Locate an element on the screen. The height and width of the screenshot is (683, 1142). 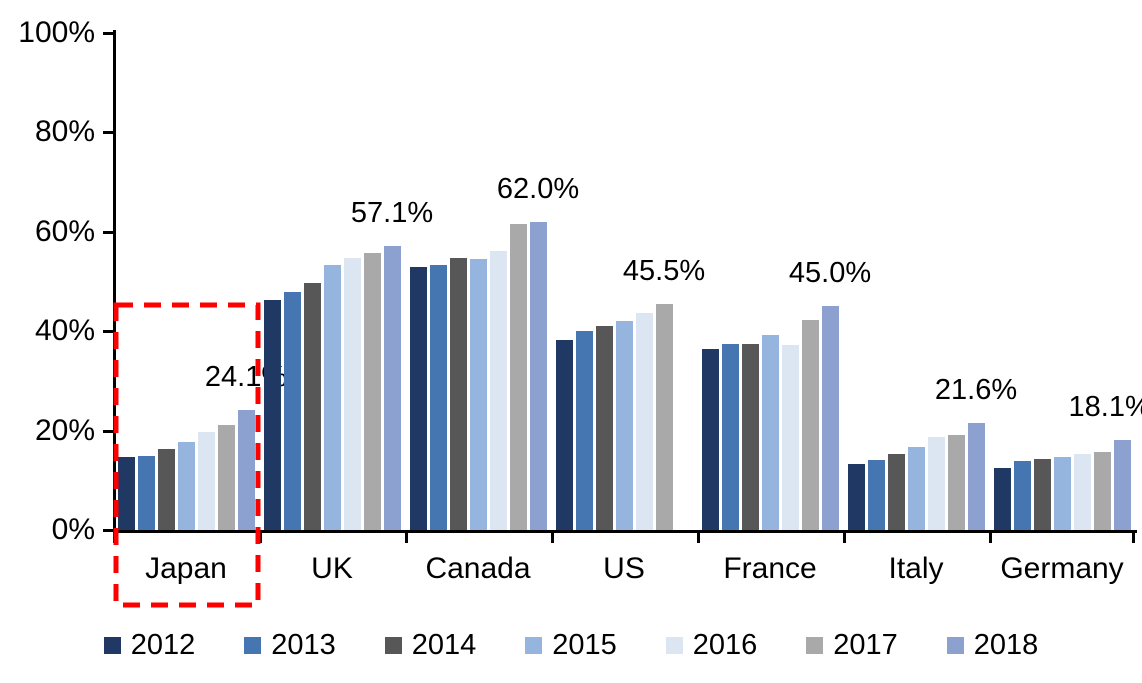
bar-japan-2012 is located at coordinates (126, 493).